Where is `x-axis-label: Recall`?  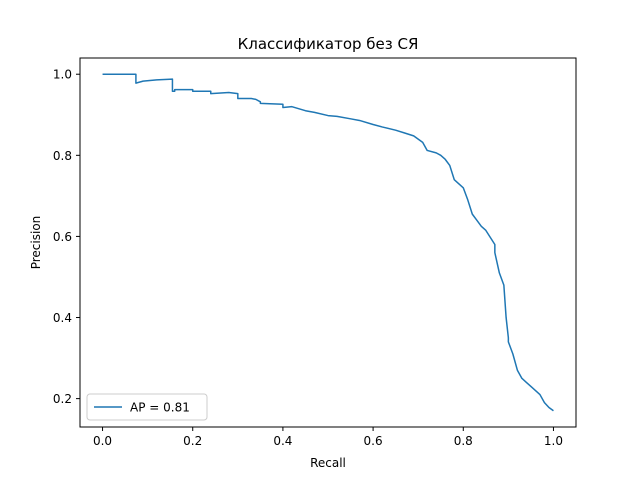 x-axis-label: Recall is located at coordinates (328, 463).